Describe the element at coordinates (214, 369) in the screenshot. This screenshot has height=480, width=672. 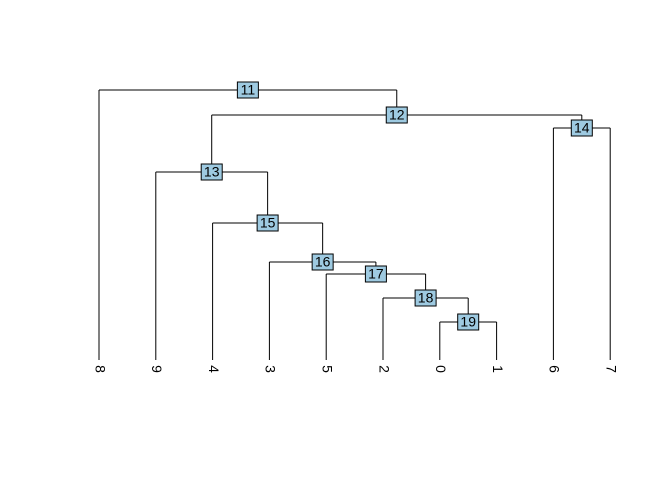
I see `leaf-label: 4` at that location.